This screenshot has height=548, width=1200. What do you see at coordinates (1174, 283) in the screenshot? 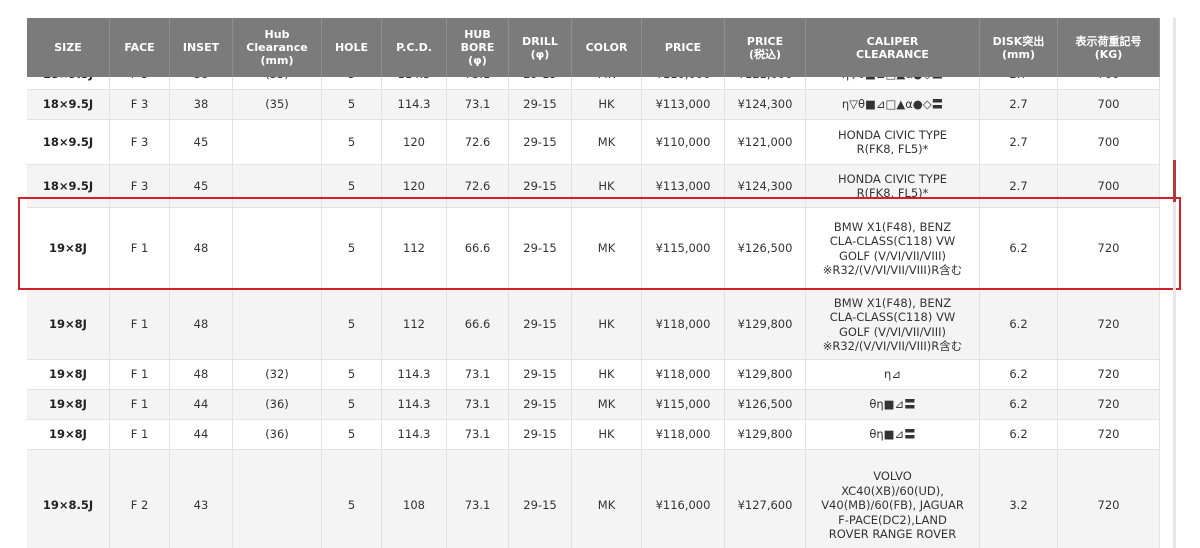
I see `scrollbar` at bounding box center [1174, 283].